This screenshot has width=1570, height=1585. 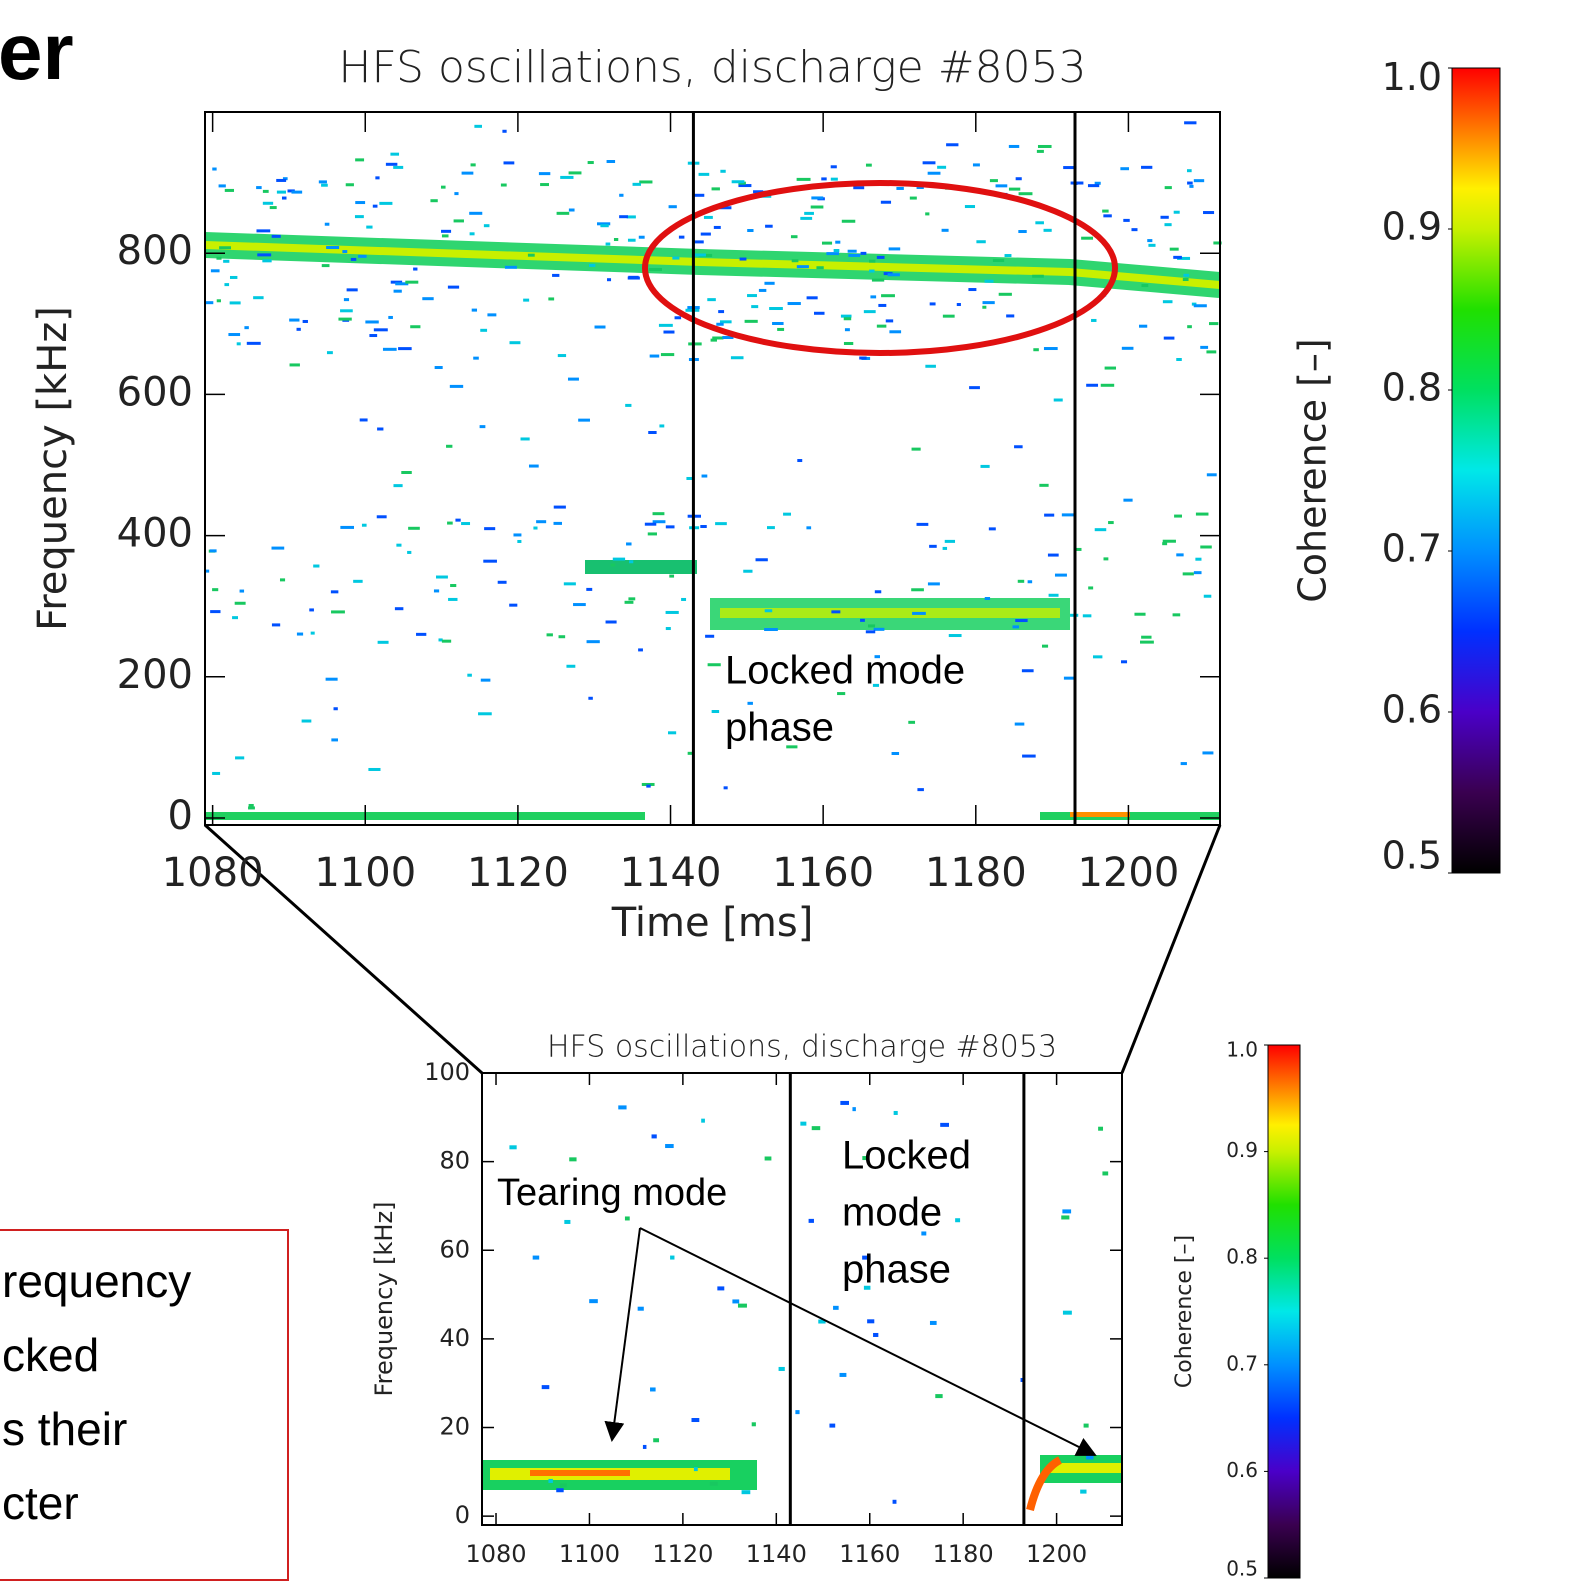 What do you see at coordinates (1242, 1569) in the screenshot?
I see `colorbar-tick-label: 0.5` at bounding box center [1242, 1569].